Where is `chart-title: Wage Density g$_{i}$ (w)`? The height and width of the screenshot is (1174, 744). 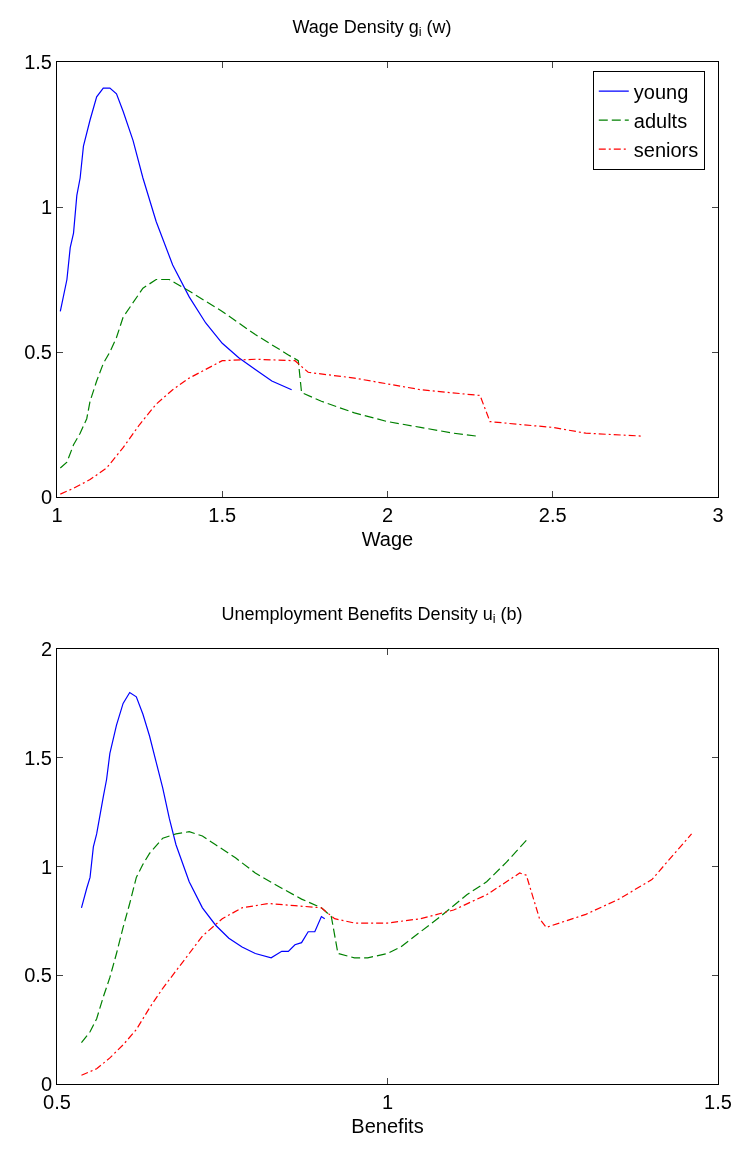
chart-title: Wage Density g$_{i}$ (w) is located at coordinates (372, 28).